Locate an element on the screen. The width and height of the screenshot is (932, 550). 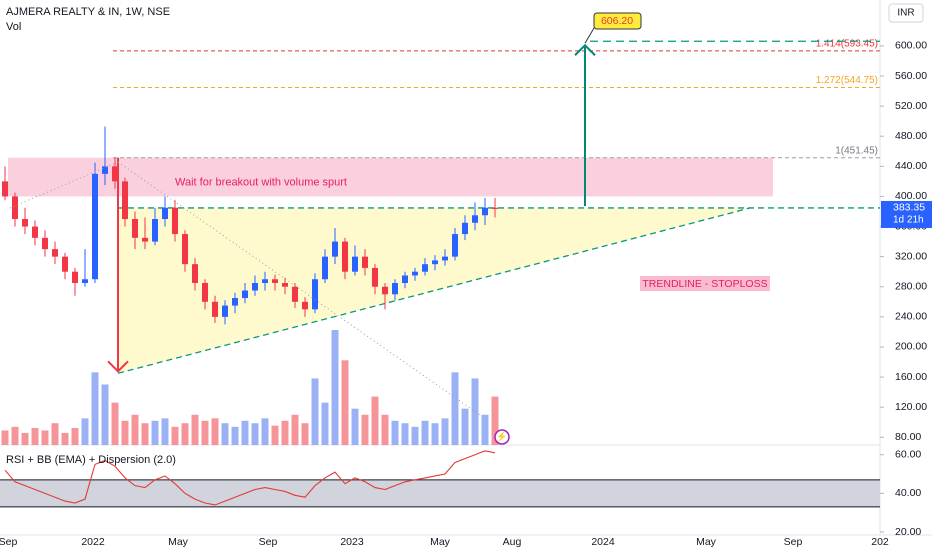
fib-label: 1(451.45) is located at coordinates (856, 150).